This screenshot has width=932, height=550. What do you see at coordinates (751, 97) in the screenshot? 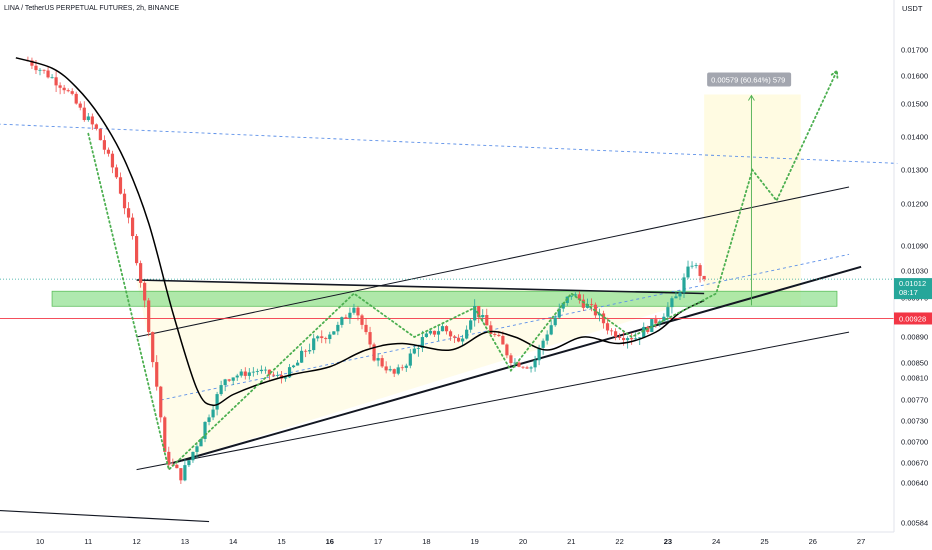
I see `measure-arrowhead` at bounding box center [751, 97].